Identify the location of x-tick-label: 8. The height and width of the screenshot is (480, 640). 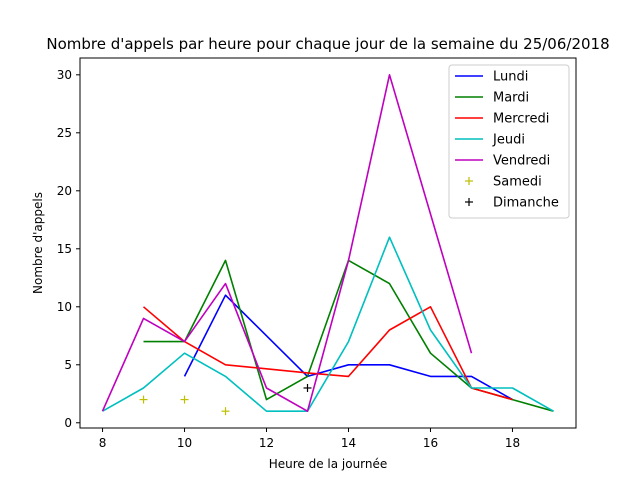
(103, 443).